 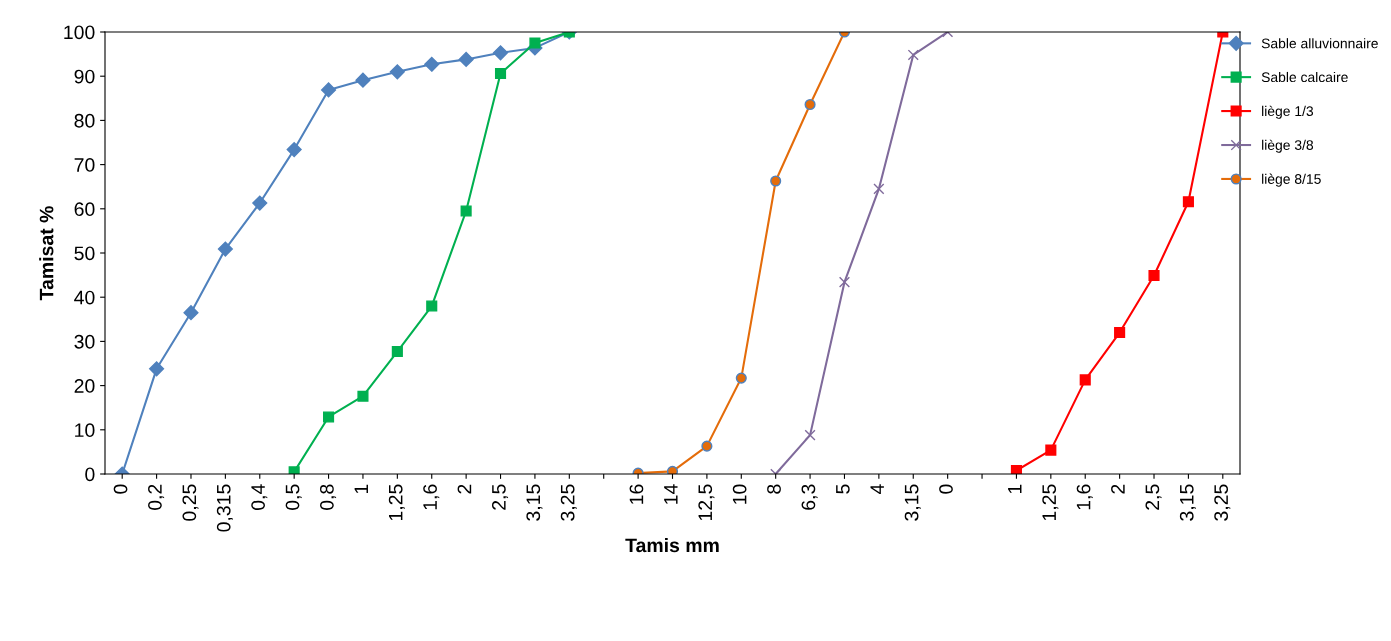 I want to click on y-tick-label: 20, so click(x=84, y=386).